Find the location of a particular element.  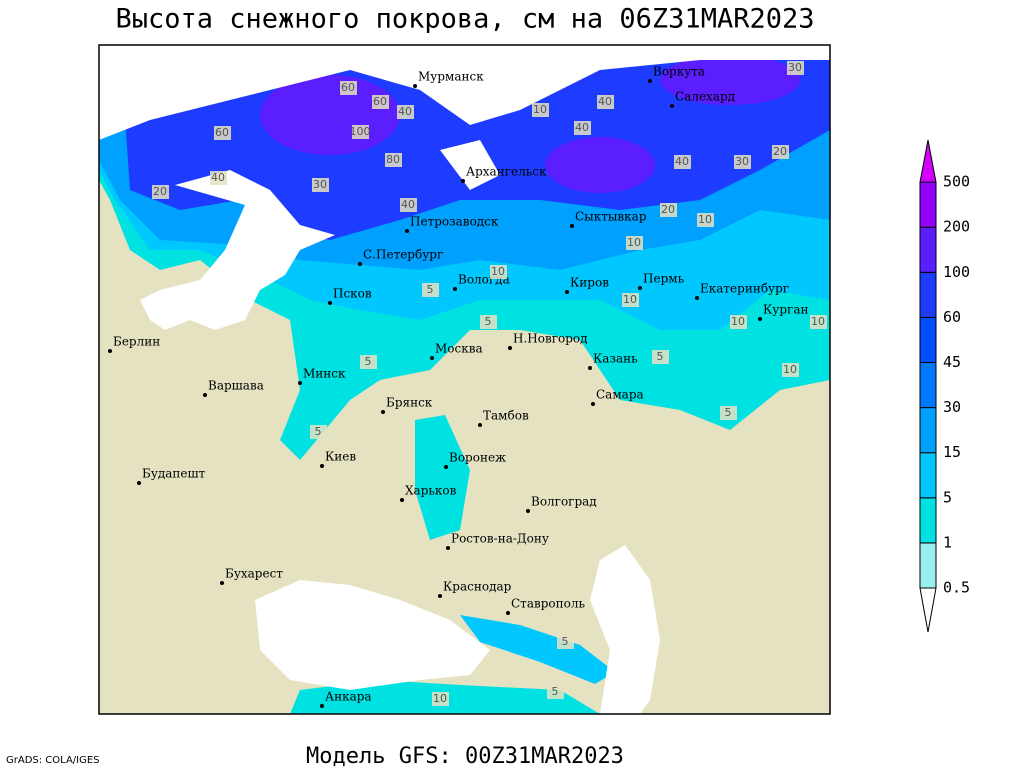

city-label: Берлин is located at coordinates (136, 342).